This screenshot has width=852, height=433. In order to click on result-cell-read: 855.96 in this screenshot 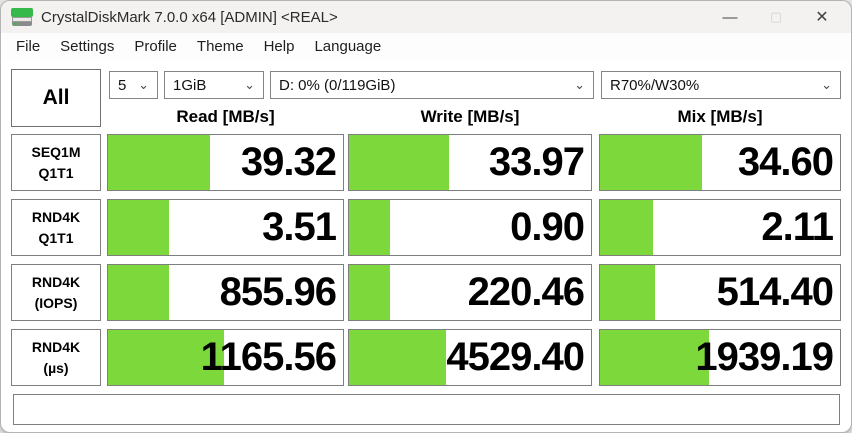, I will do `click(225, 292)`.